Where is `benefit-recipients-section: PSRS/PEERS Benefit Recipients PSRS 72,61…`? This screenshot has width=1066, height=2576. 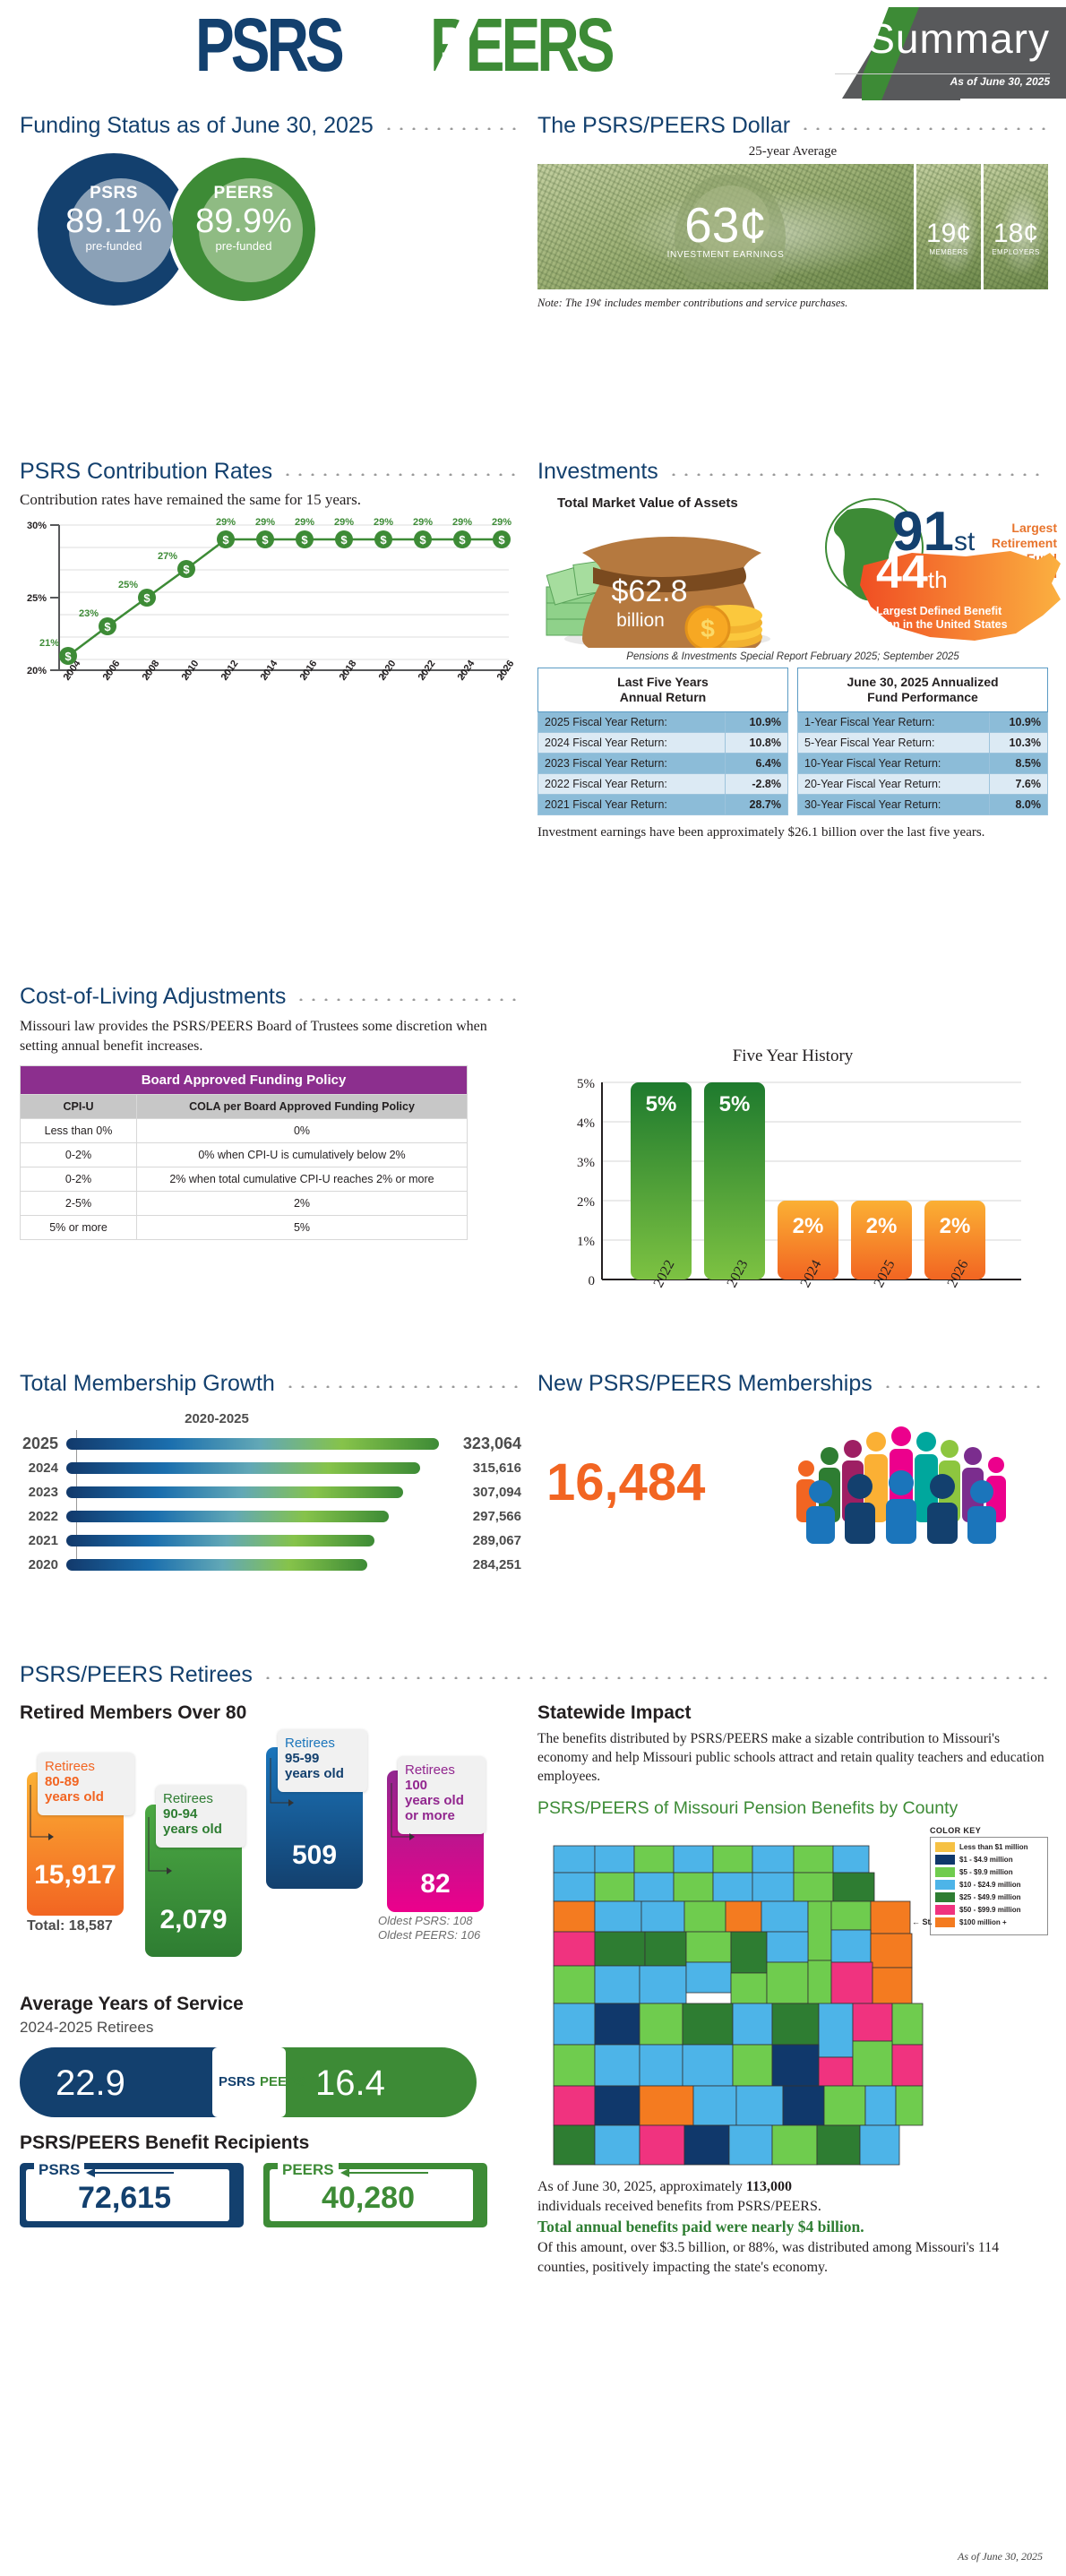 benefit-recipients-section: PSRS/PEERS Benefit Recipients PSRS 72,61… is located at coordinates (270, 2179).